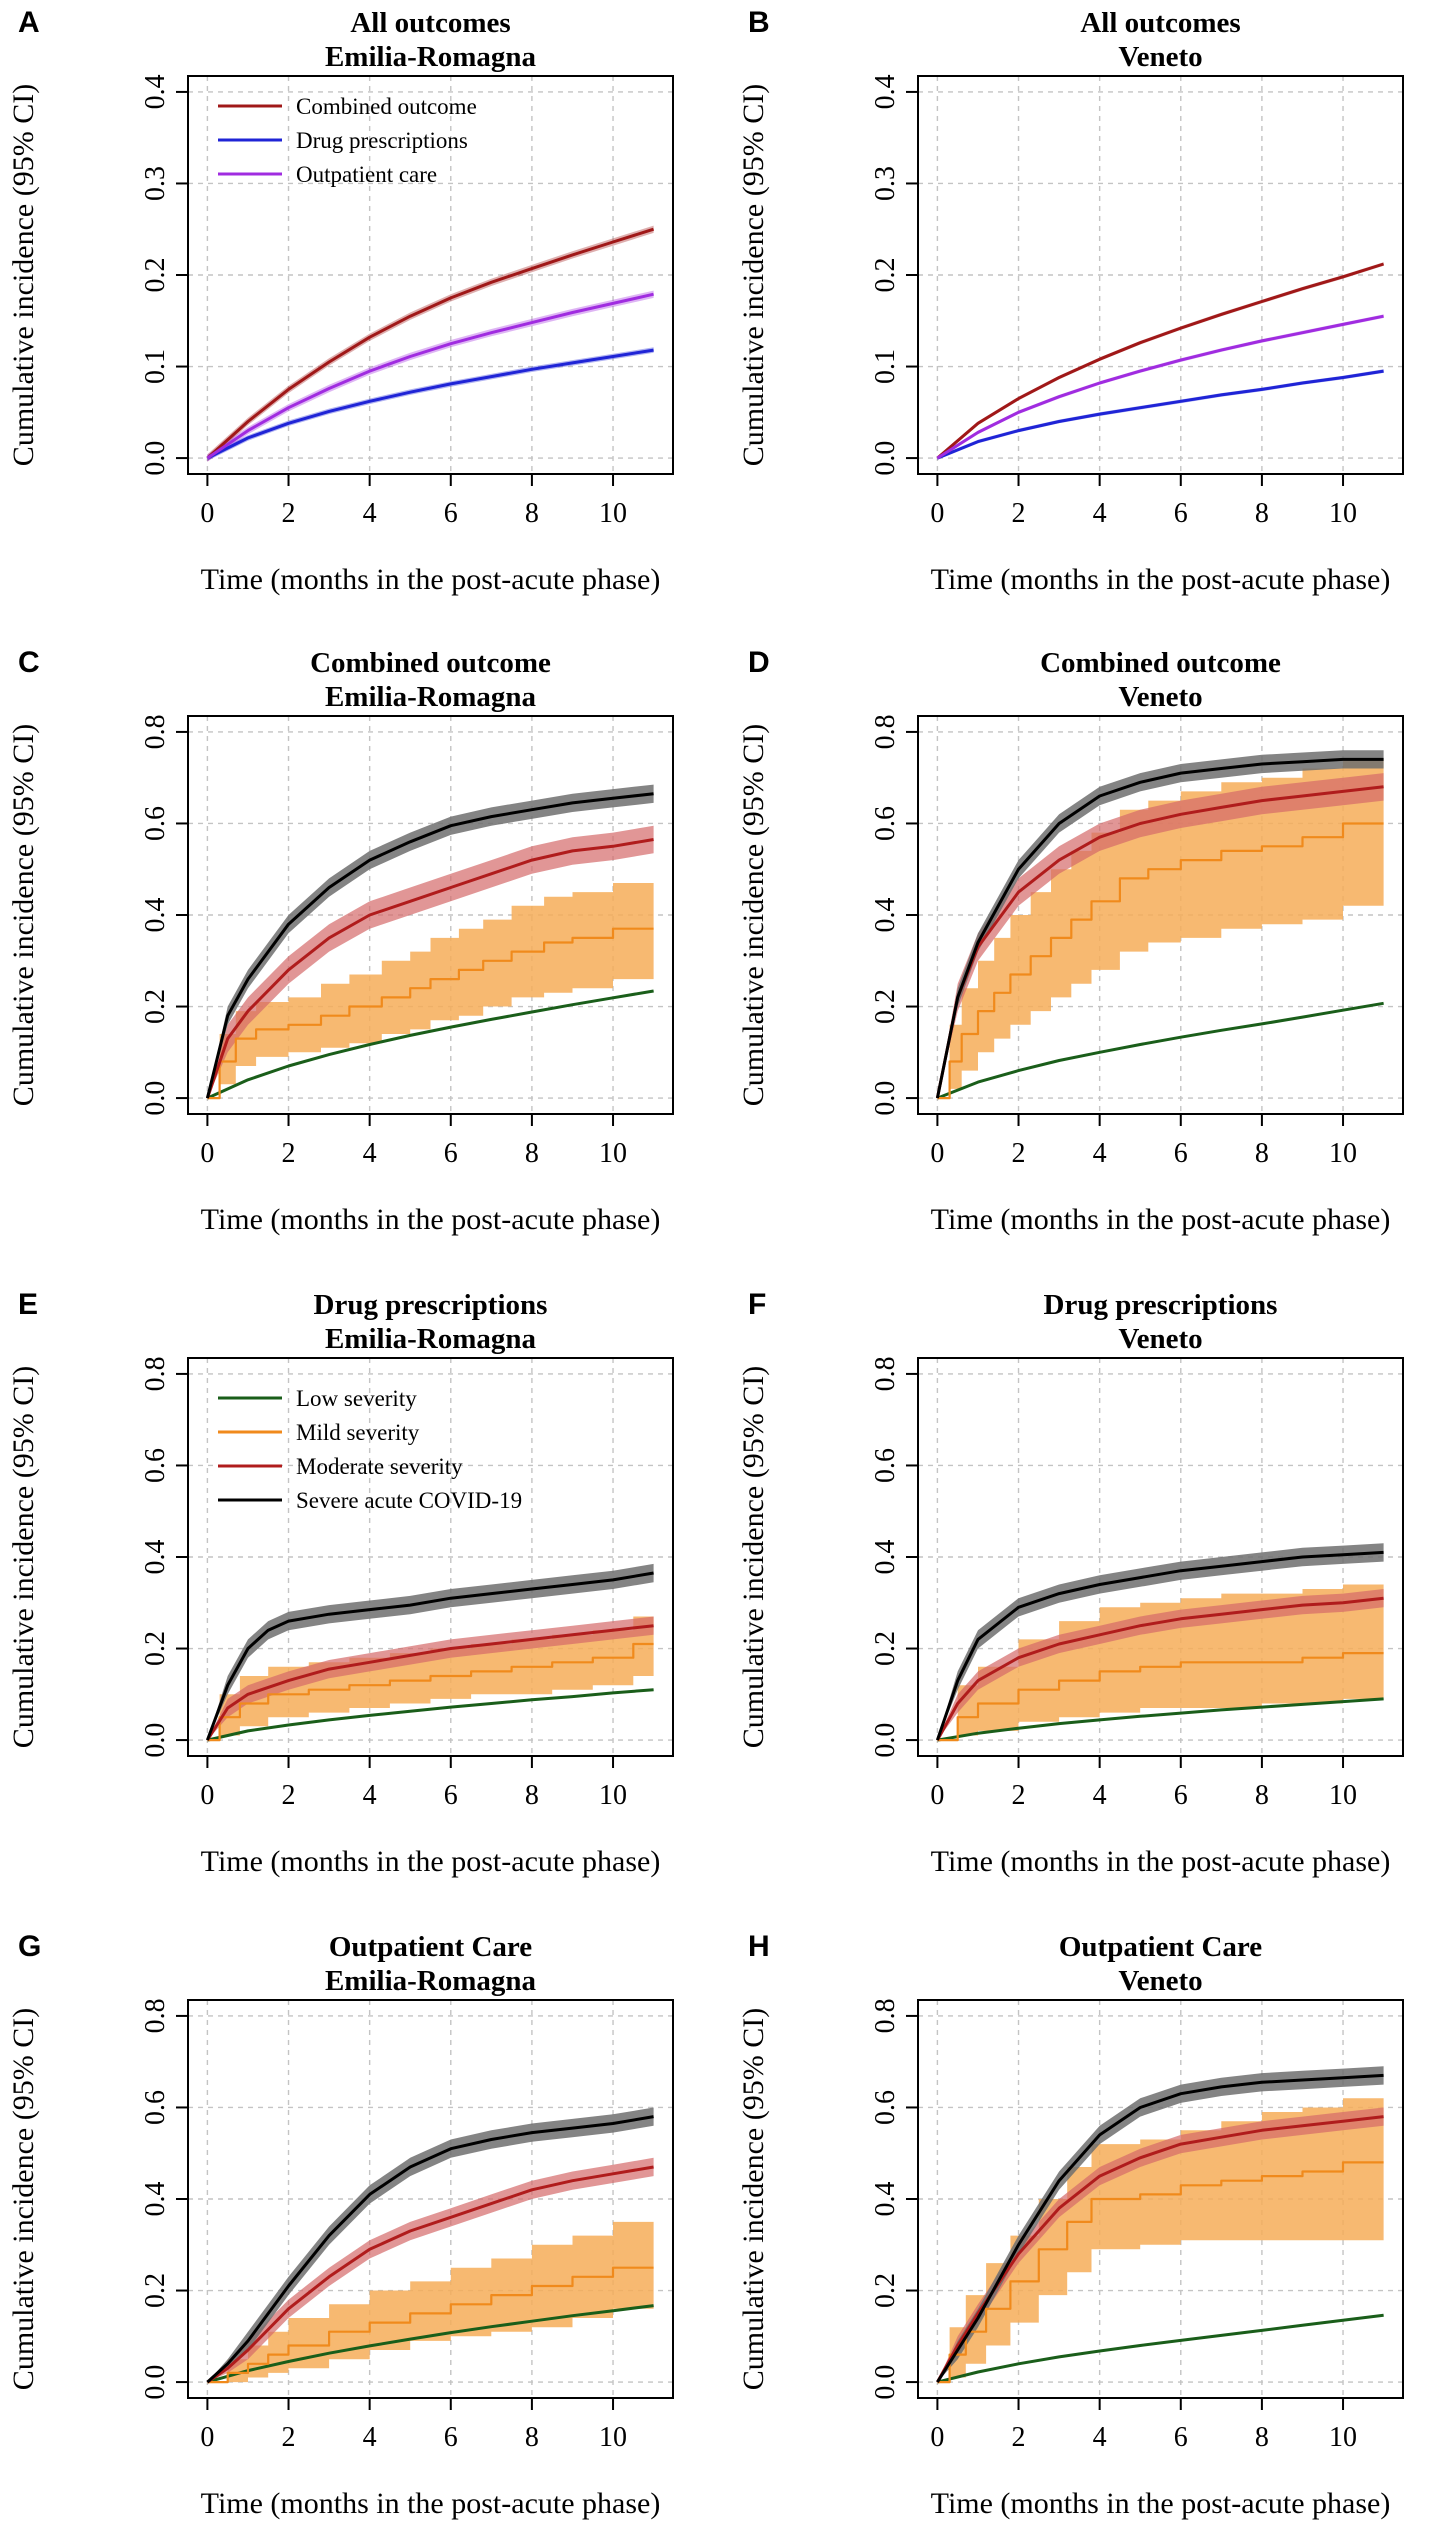  Describe the element at coordinates (430, 23) in the screenshot. I see `chart-title: All outcomes` at that location.